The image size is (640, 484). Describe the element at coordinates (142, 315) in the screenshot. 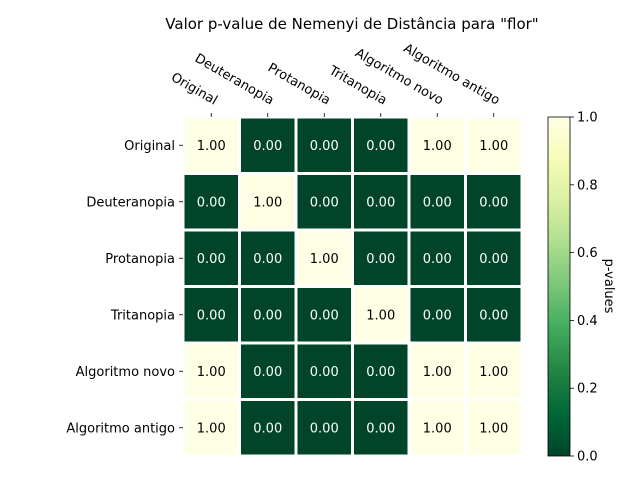

I see `row-label: Tritanopia` at that location.